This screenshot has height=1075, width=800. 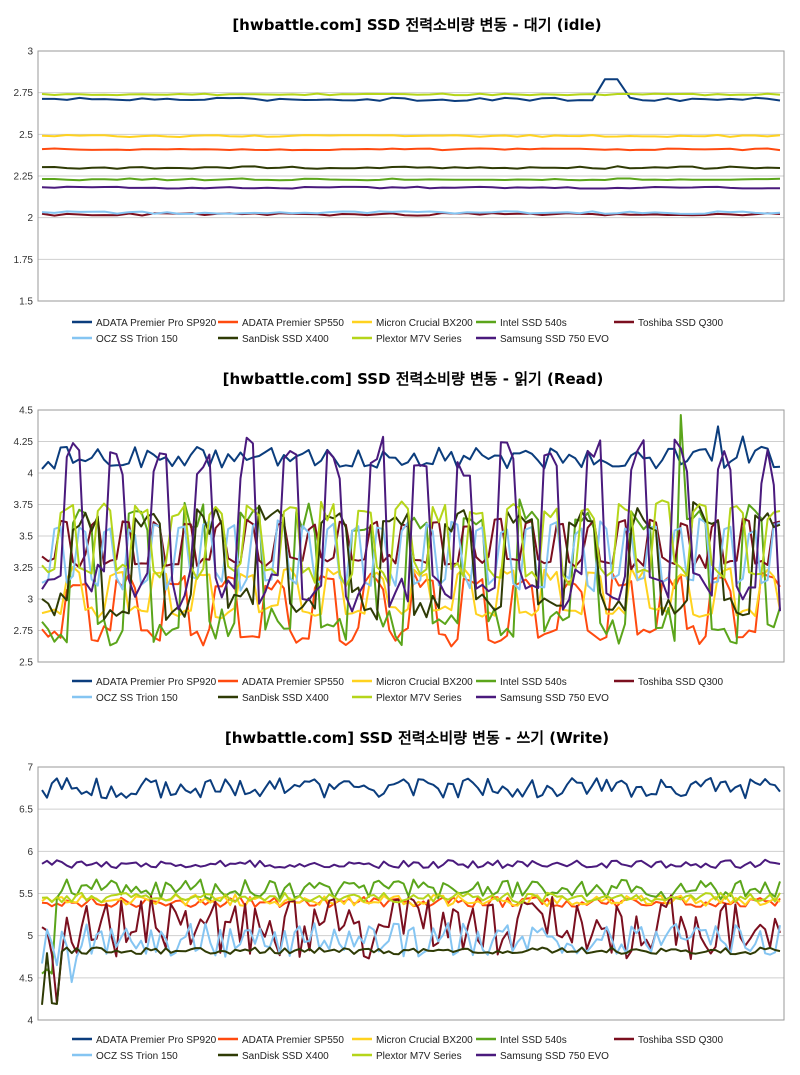 What do you see at coordinates (30, 936) in the screenshot?
I see `y-tick-label: 5` at bounding box center [30, 936].